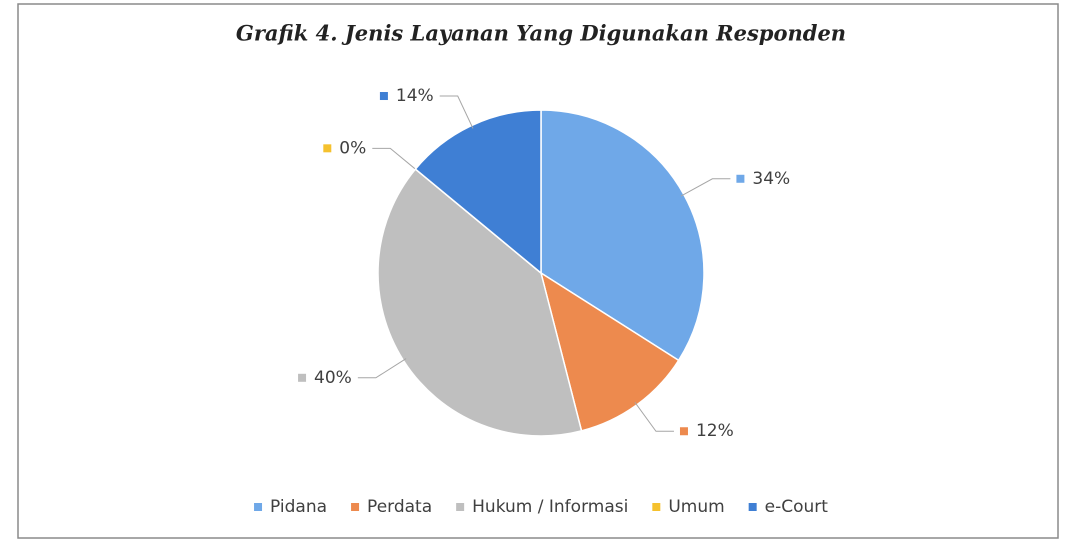 The image size is (1071, 542). I want to click on data-label: 12%, so click(715, 431).